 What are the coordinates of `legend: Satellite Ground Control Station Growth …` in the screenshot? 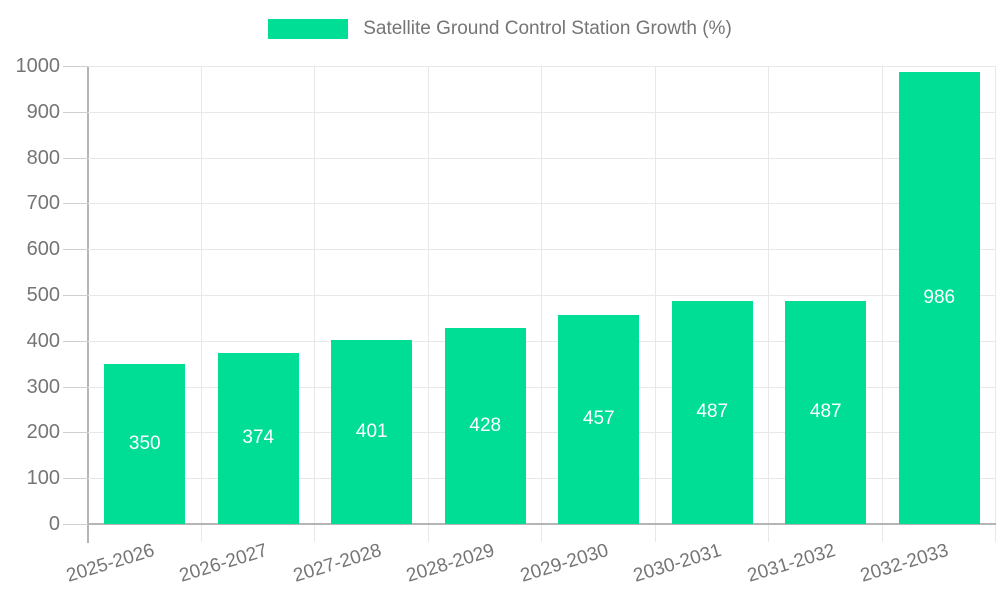 It's located at (500, 29).